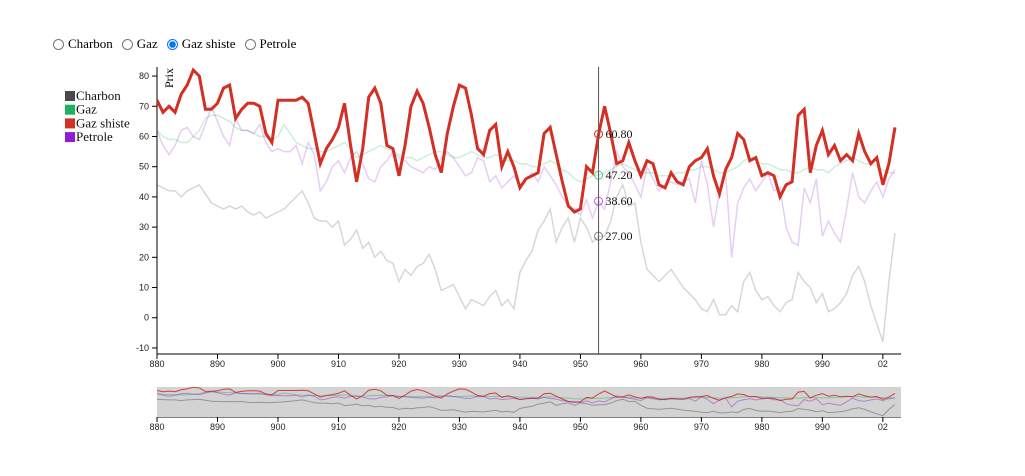 This screenshot has height=476, width=1025. What do you see at coordinates (142, 348) in the screenshot?
I see `y-tick-label: -10` at bounding box center [142, 348].